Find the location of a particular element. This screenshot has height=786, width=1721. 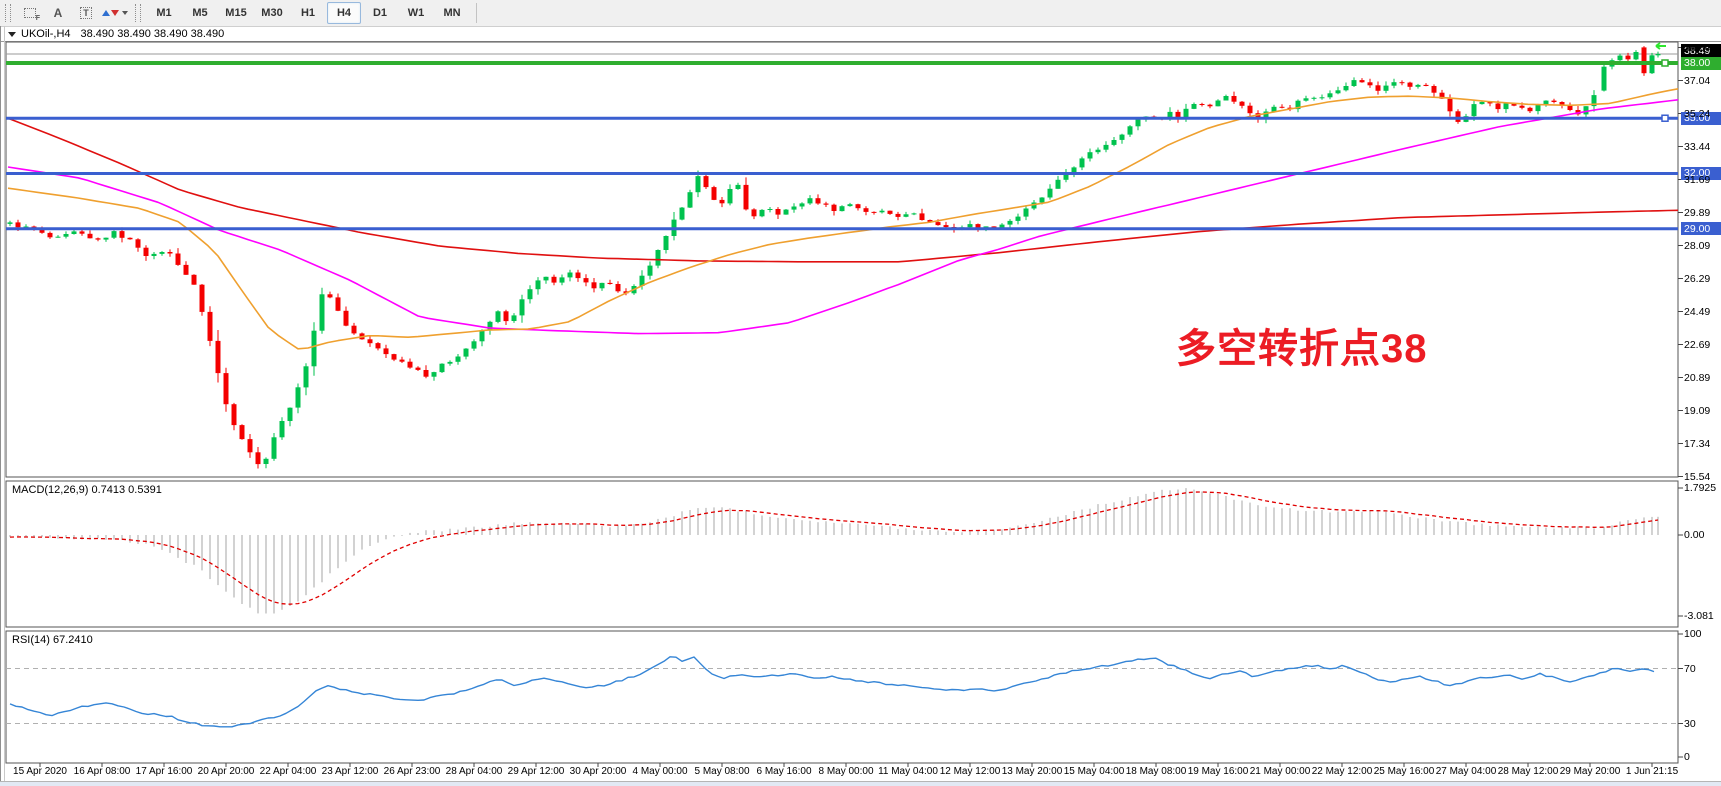

date-label: 18 May 08:00 is located at coordinates (1156, 771).